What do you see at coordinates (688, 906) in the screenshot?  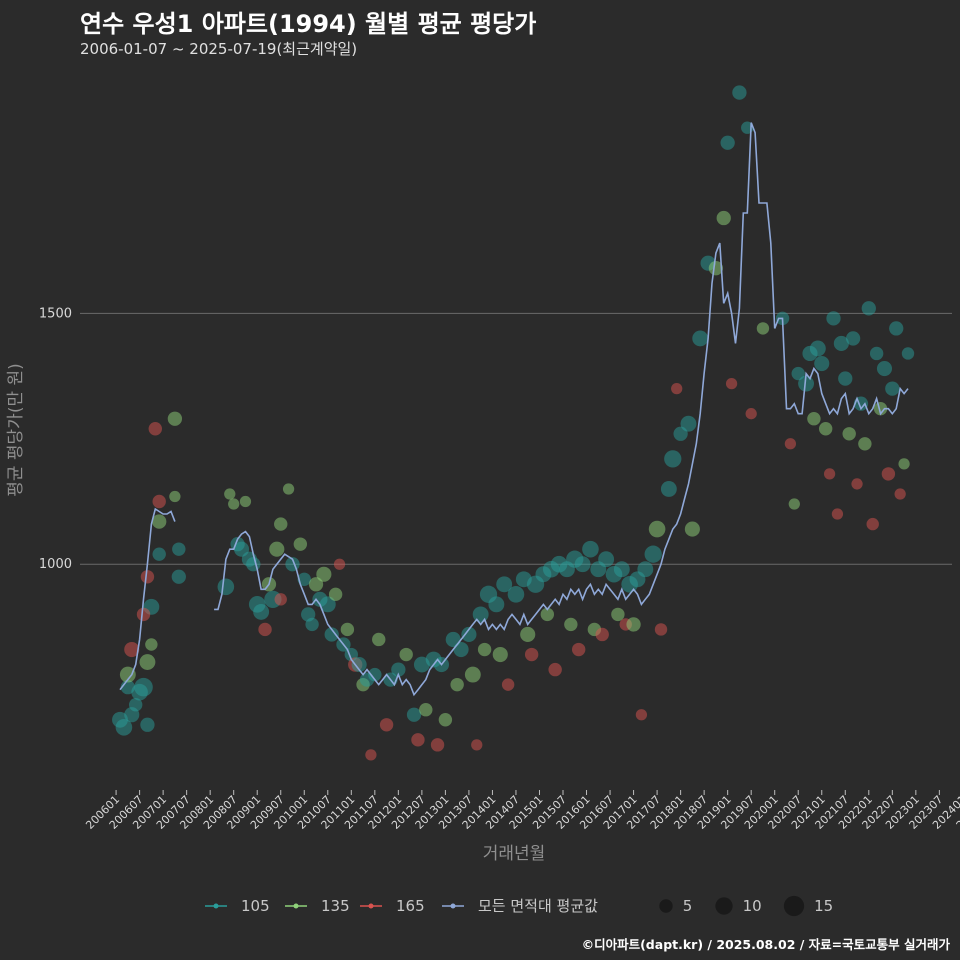 I see `legend-size-label: 5` at bounding box center [688, 906].